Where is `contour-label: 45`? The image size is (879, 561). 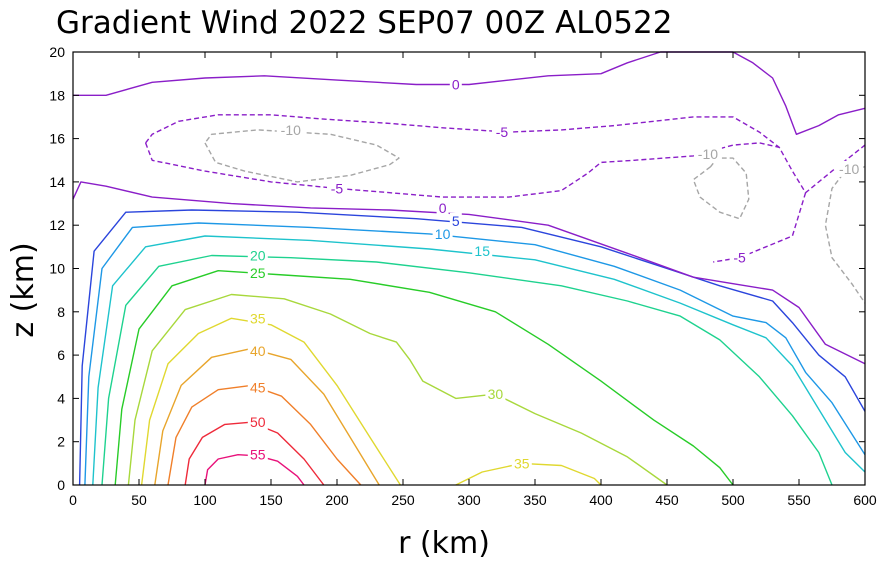
contour-label: 45 is located at coordinates (258, 388).